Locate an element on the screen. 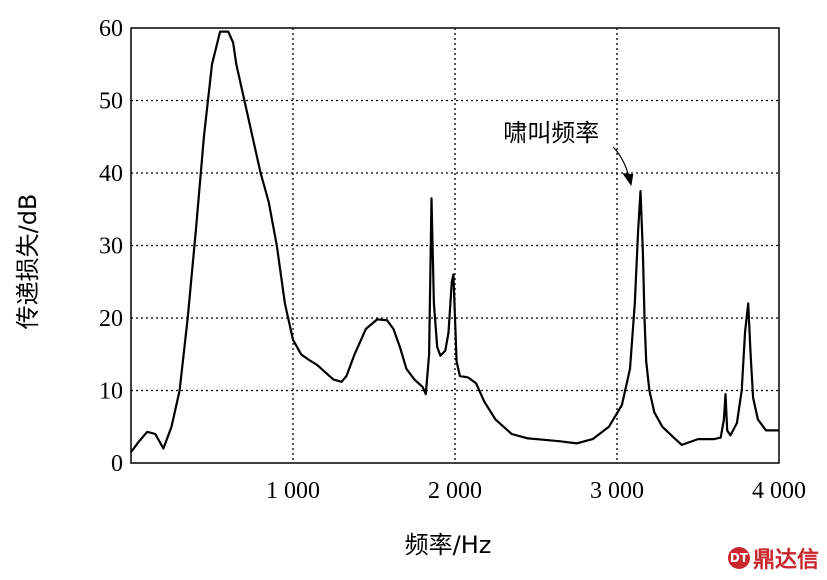  annotation-label: 啸叫频率 is located at coordinates (551, 133).